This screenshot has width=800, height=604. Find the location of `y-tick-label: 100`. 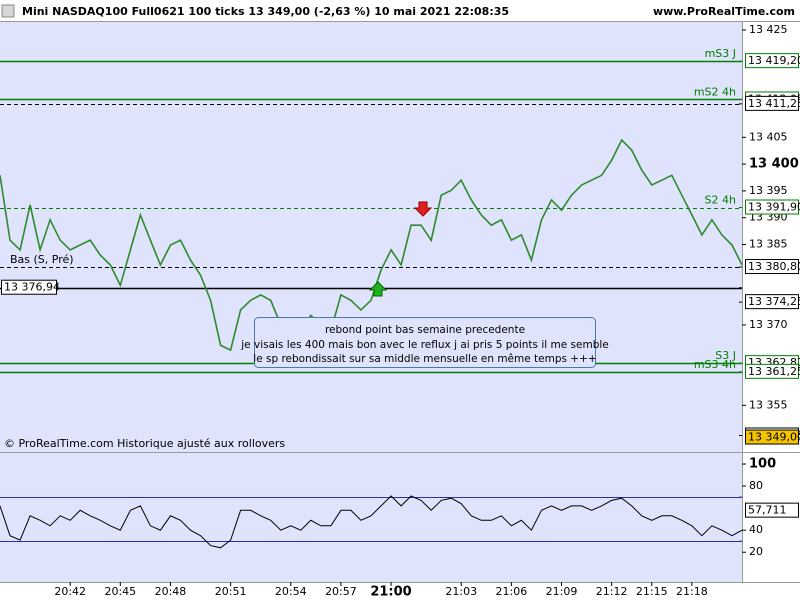

y-tick-label: 100 is located at coordinates (762, 464).